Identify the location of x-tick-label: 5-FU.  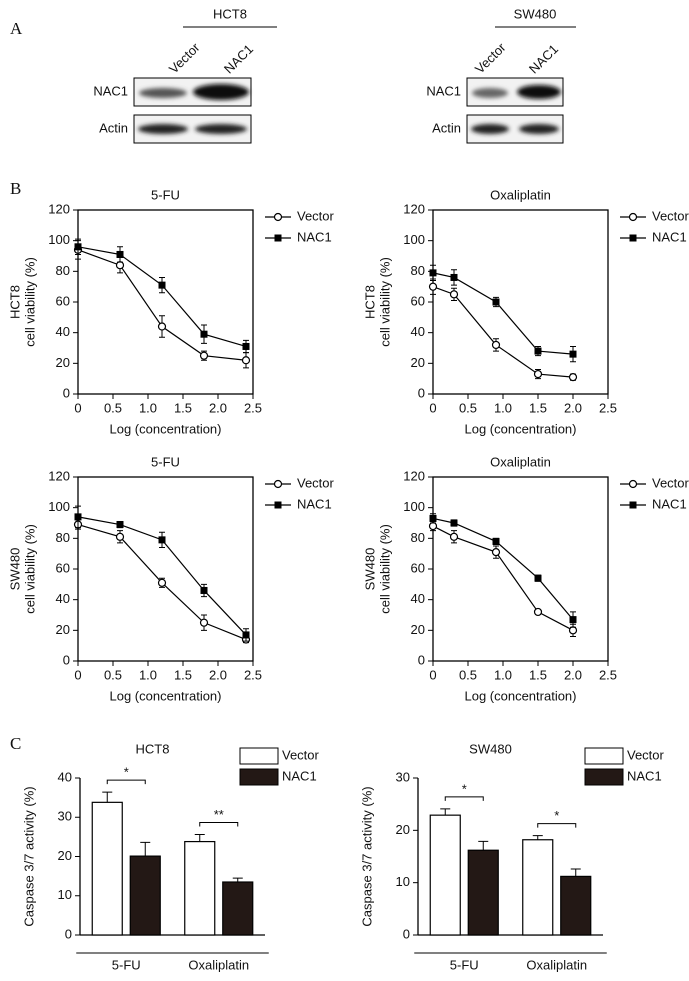
(126, 964).